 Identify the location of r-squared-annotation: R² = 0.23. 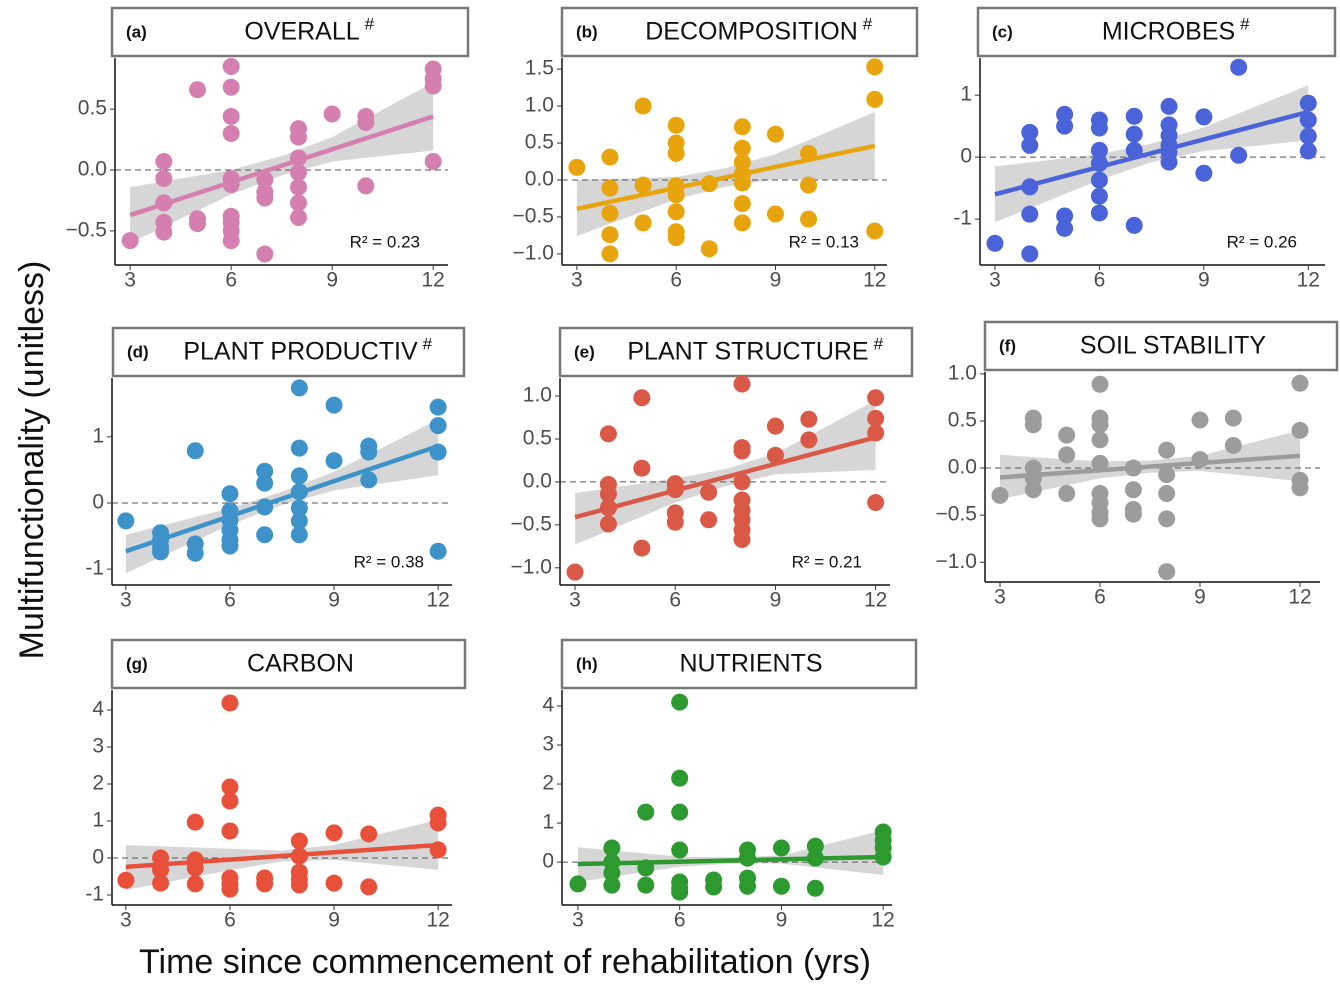
(385, 241).